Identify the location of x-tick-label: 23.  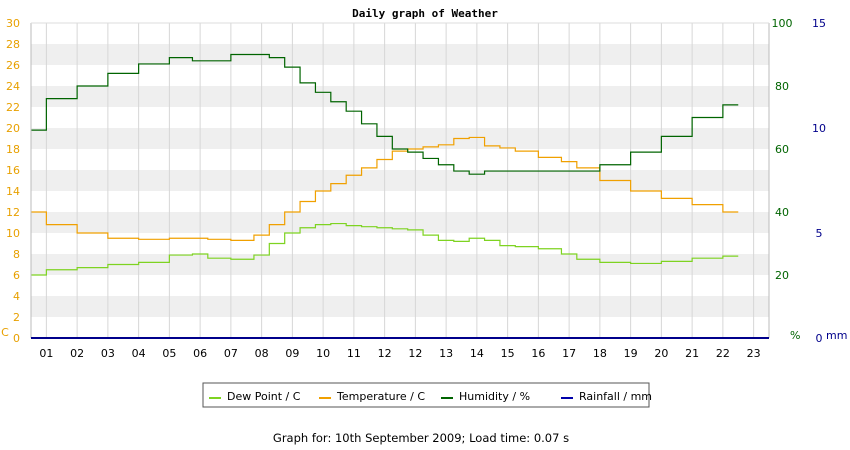
(754, 353).